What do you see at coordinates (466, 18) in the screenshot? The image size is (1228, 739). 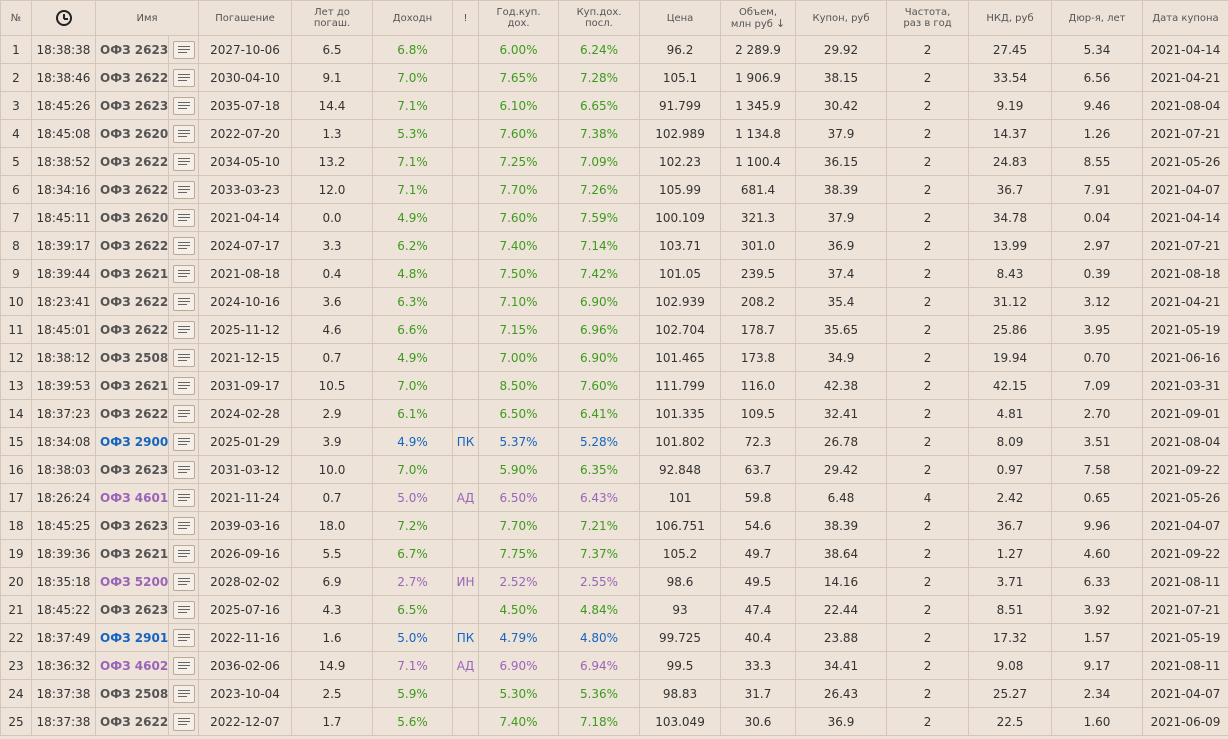 I see `col-flag: !` at bounding box center [466, 18].